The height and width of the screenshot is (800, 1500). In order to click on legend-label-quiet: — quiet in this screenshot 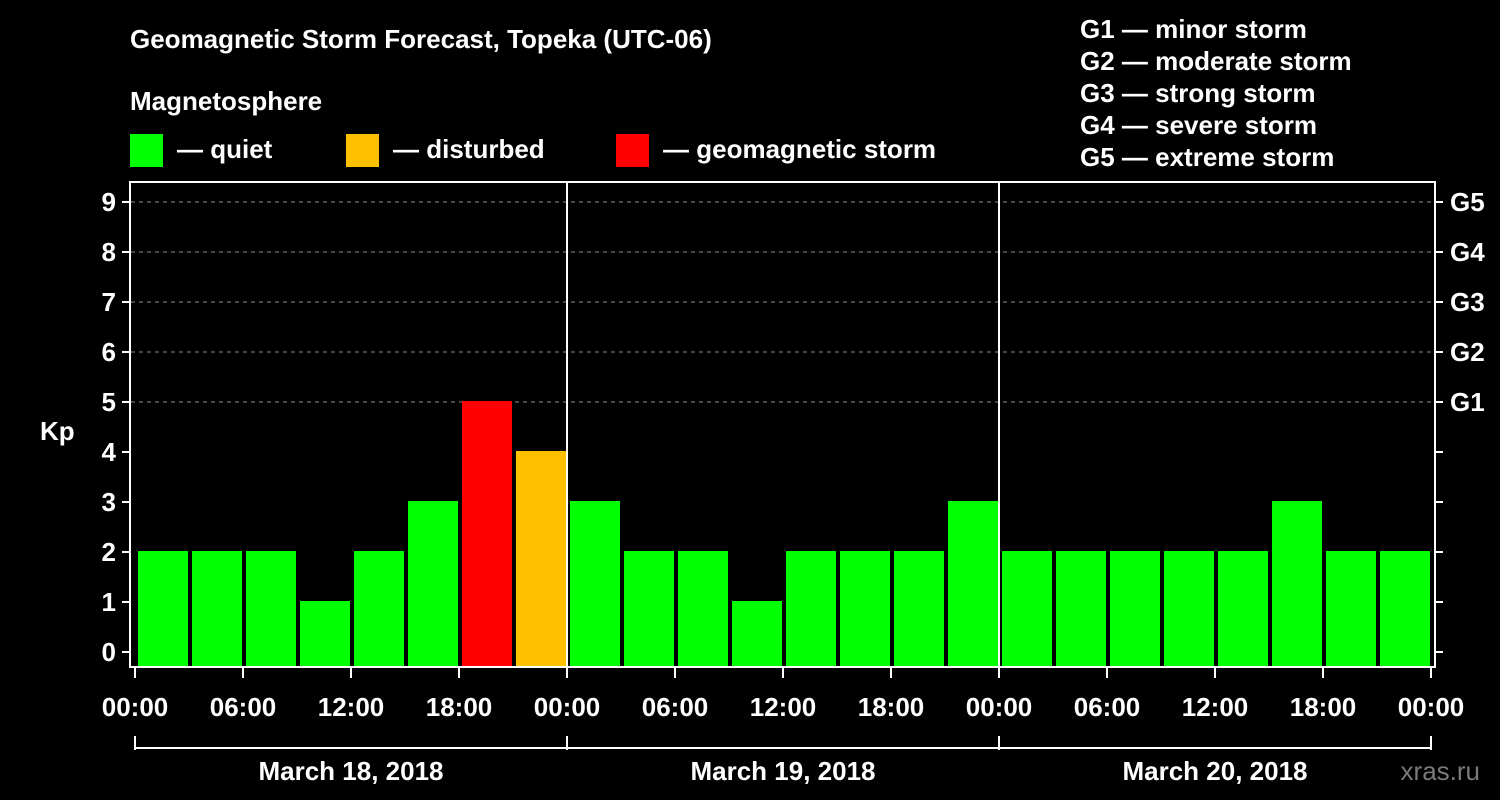, I will do `click(225, 149)`.